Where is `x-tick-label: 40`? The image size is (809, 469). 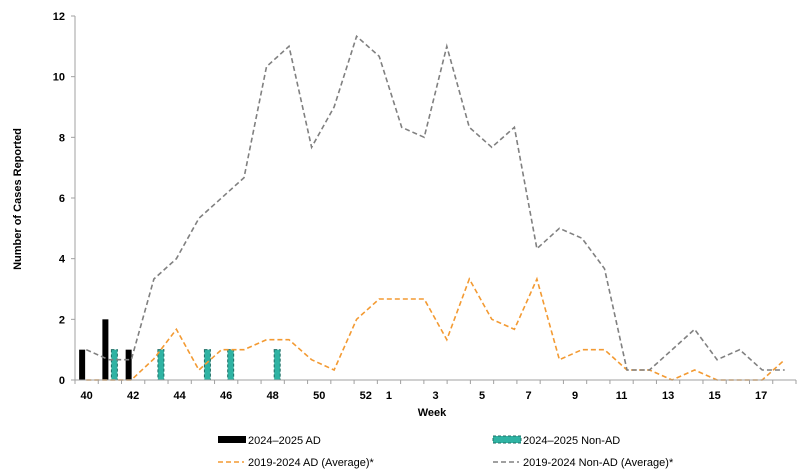
x-tick-label: 40 is located at coordinates (87, 396).